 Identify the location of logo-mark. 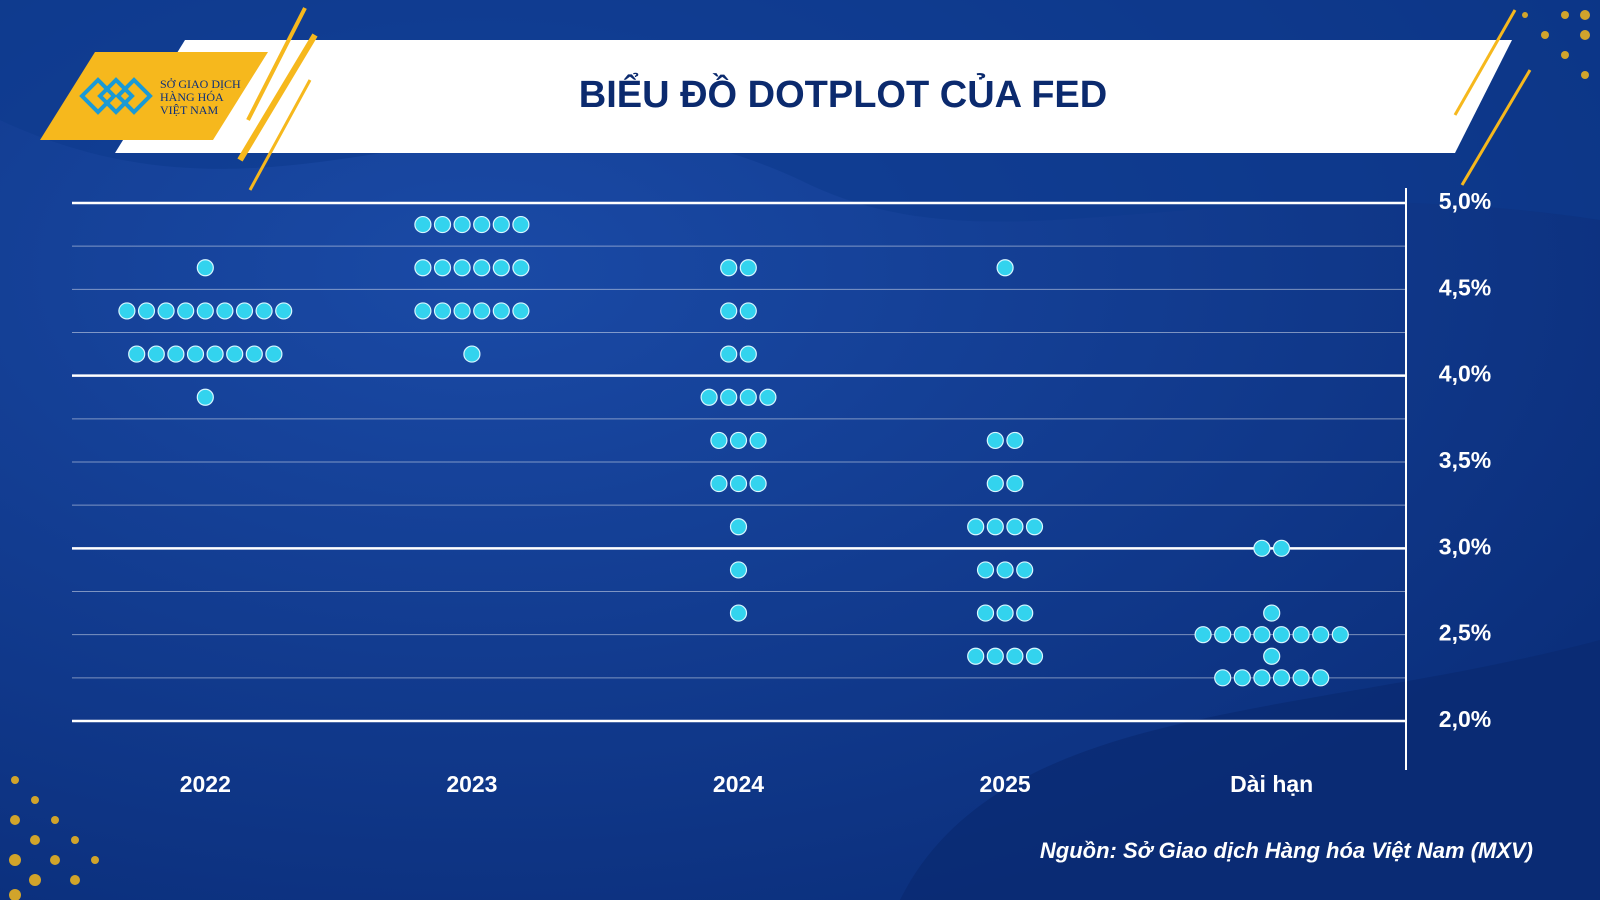
(116, 96).